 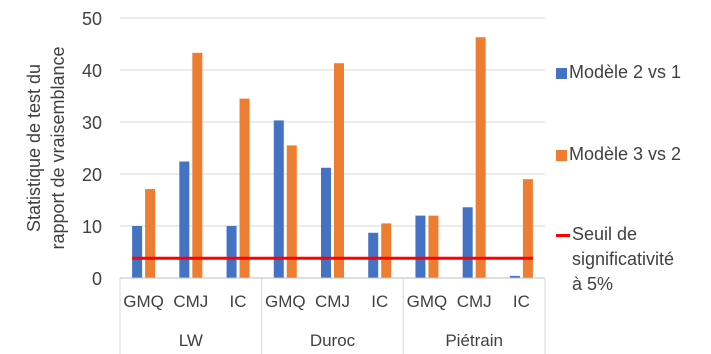 I want to click on group-label: LW, so click(x=191, y=340).